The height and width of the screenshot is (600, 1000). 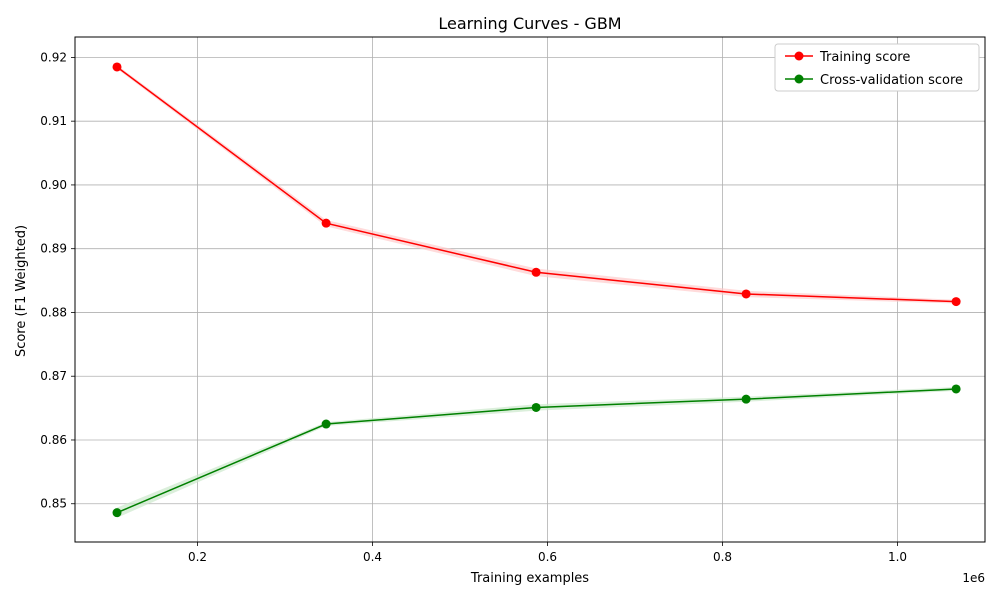 I want to click on y-tick-label: 0.92, so click(x=53, y=57).